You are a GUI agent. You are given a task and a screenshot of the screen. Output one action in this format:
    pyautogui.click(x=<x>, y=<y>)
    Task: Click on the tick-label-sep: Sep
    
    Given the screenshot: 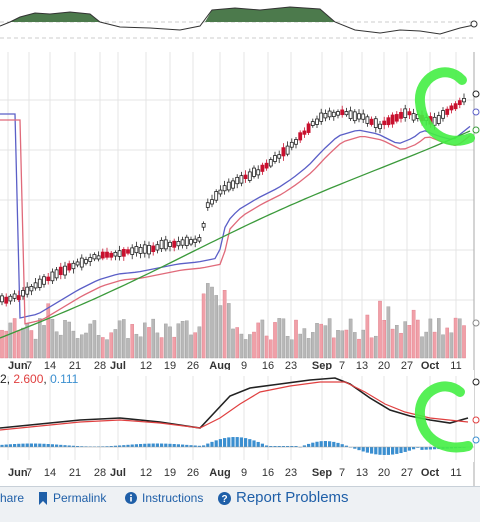 What is the action you would take?
    pyautogui.click(x=322, y=473)
    